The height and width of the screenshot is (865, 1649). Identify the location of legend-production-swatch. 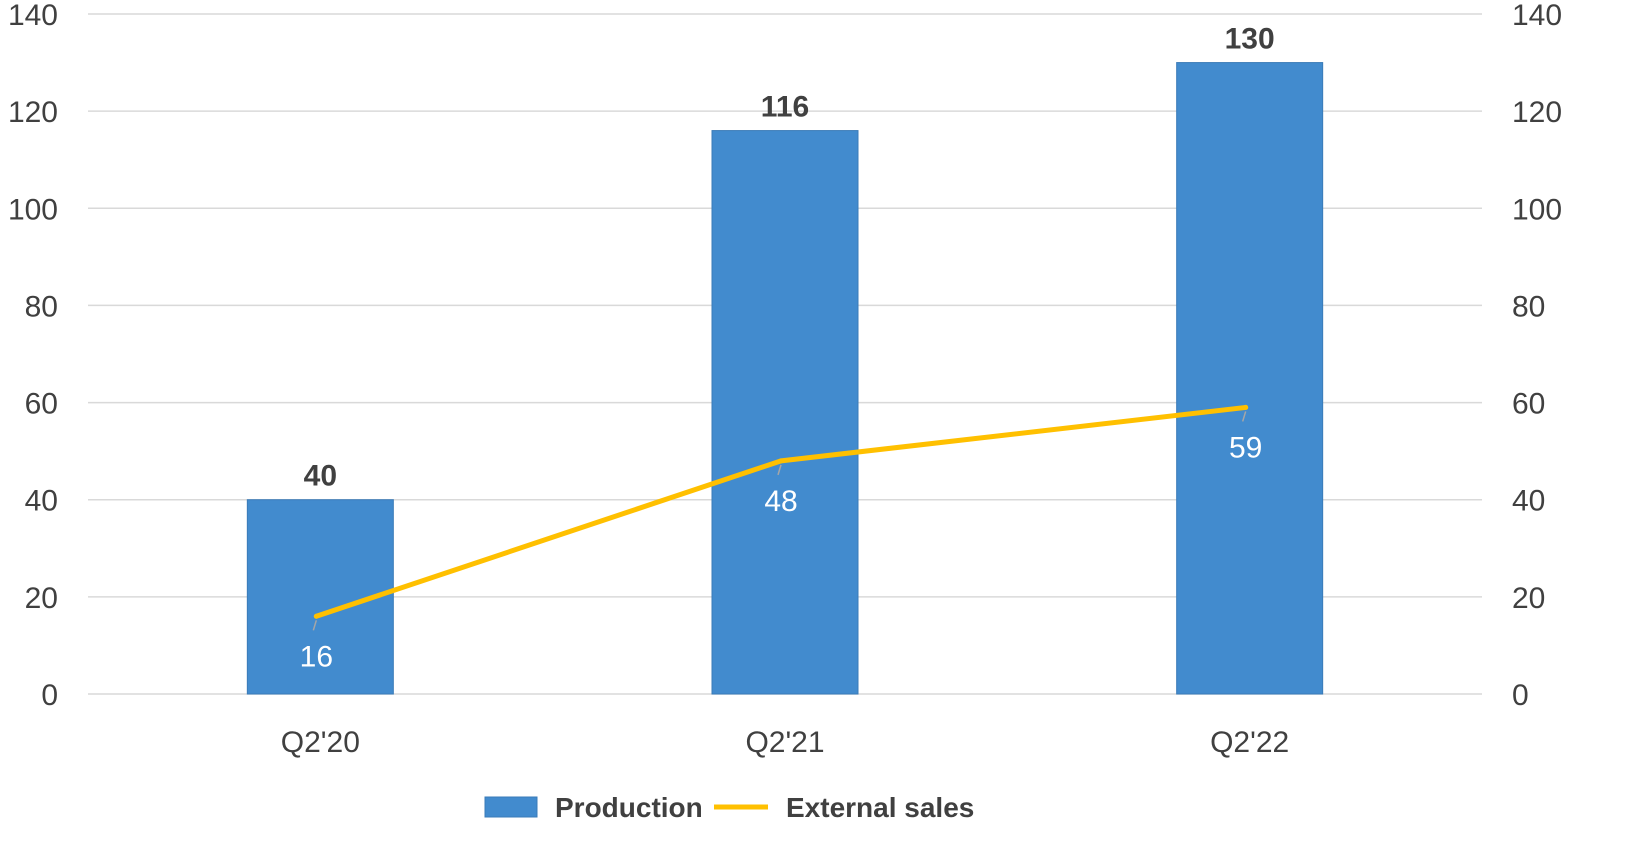
(511, 807).